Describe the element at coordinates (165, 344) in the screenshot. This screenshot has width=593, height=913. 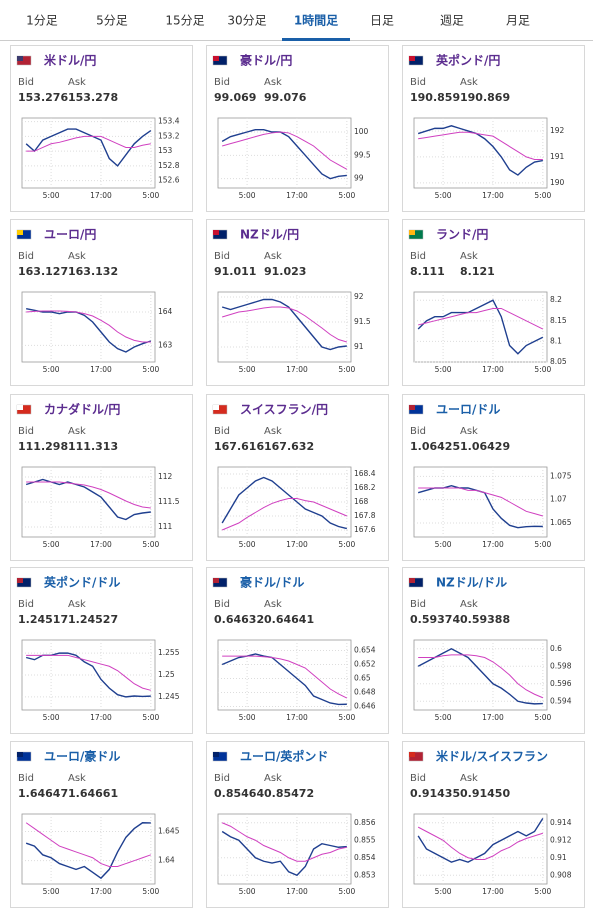
I see `y-tick-label: 163` at that location.